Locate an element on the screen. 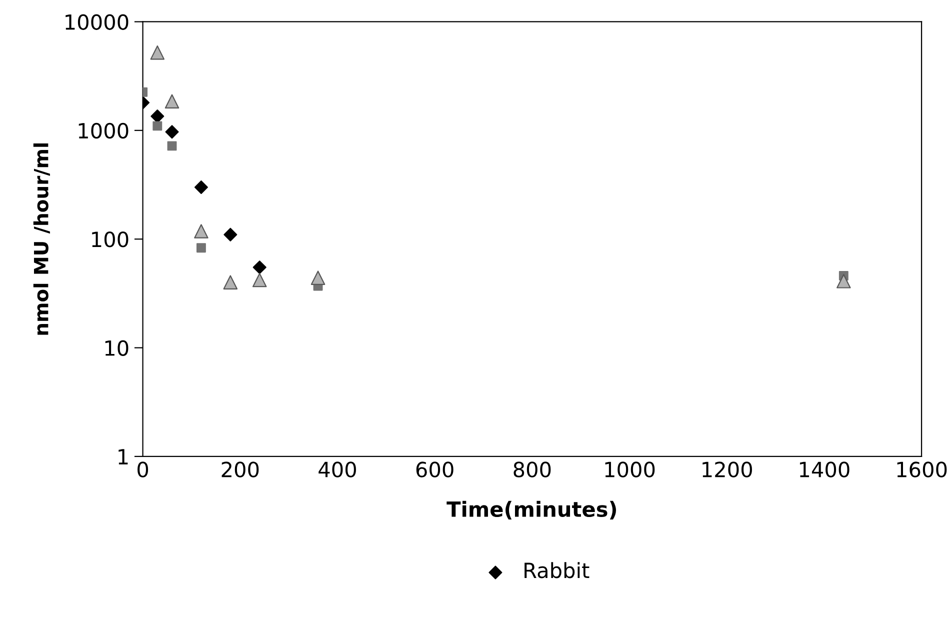  y-tick-label: 10 is located at coordinates (116, 348).